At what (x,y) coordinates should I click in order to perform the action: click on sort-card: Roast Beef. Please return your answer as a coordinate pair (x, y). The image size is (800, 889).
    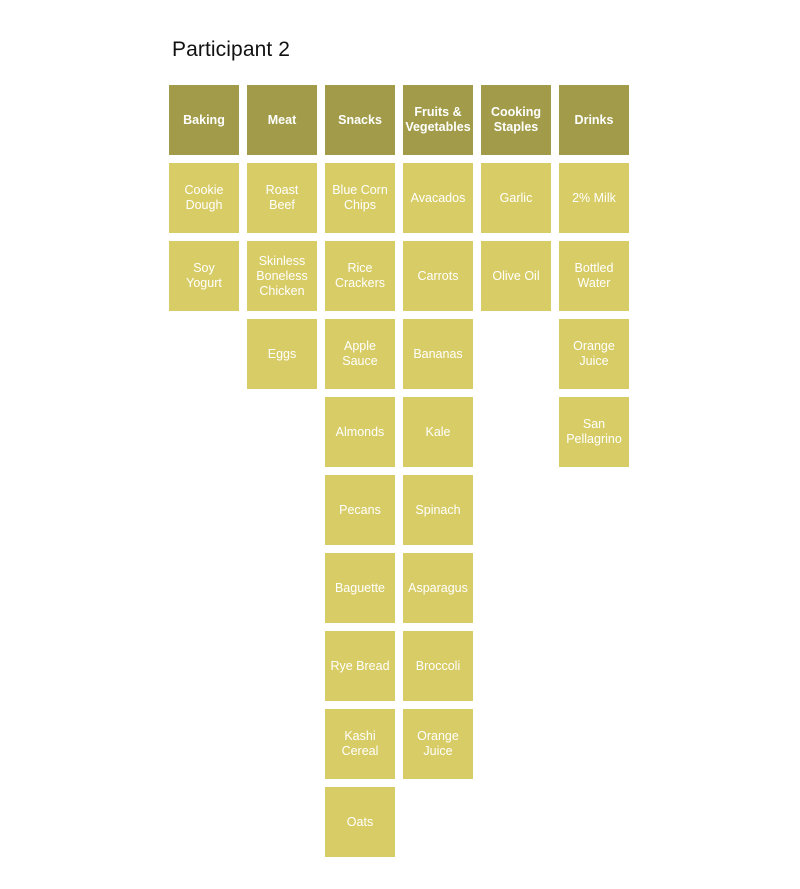
    Looking at the image, I should click on (282, 198).